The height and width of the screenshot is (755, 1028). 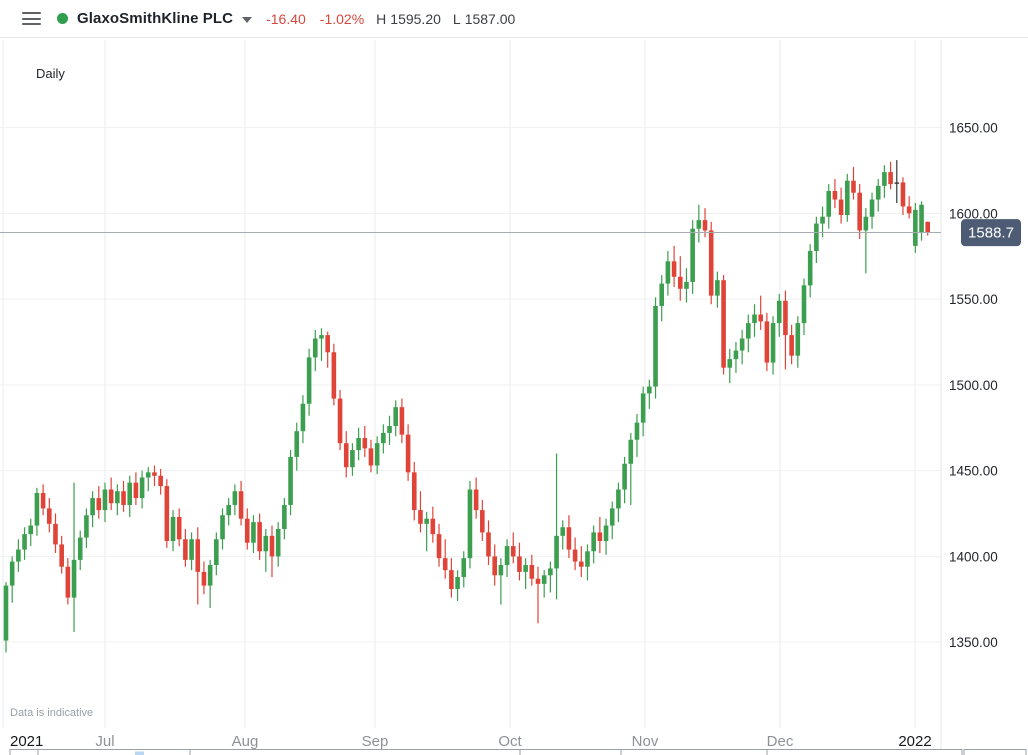 I want to click on low-label: L, so click(x=456, y=18).